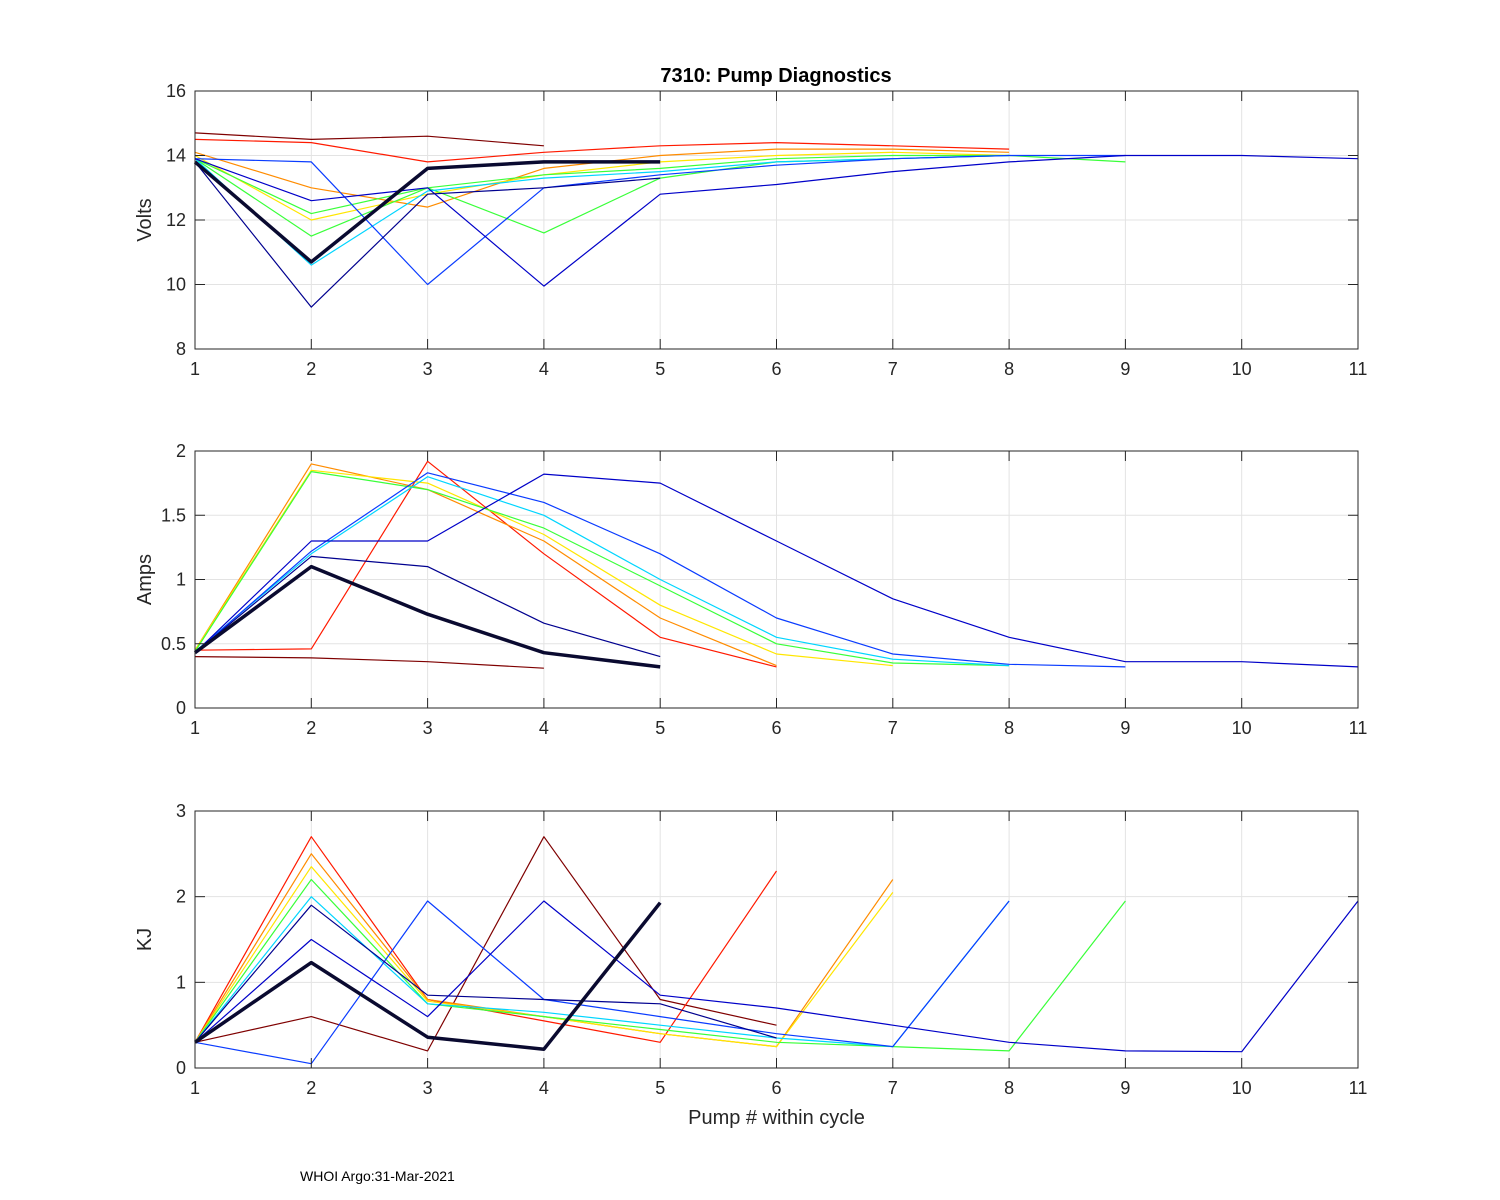 Image resolution: width=1500 pixels, height=1200 pixels. Describe the element at coordinates (181, 708) in the screenshot. I see `amps-ytick-label: 0` at that location.